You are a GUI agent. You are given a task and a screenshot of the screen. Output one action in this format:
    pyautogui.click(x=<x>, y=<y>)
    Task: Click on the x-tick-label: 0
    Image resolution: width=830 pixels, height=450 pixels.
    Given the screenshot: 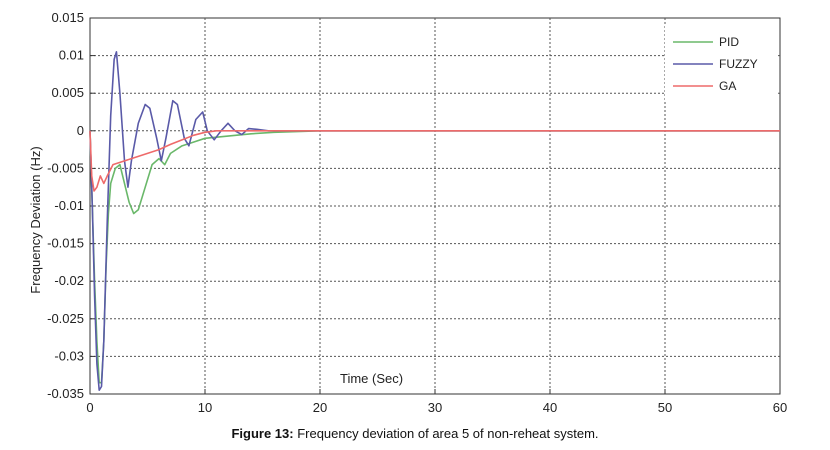 What is the action you would take?
    pyautogui.click(x=89, y=407)
    